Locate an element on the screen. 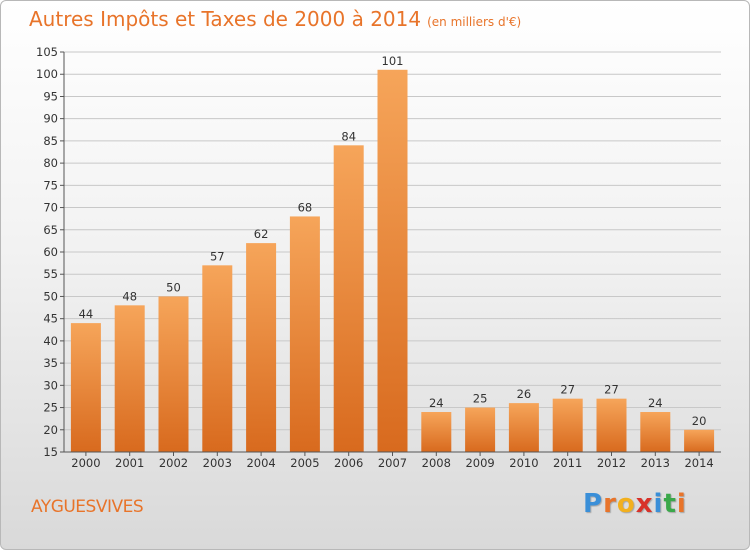 This screenshot has width=750, height=550. y-tick-label: 50 is located at coordinates (50, 296).